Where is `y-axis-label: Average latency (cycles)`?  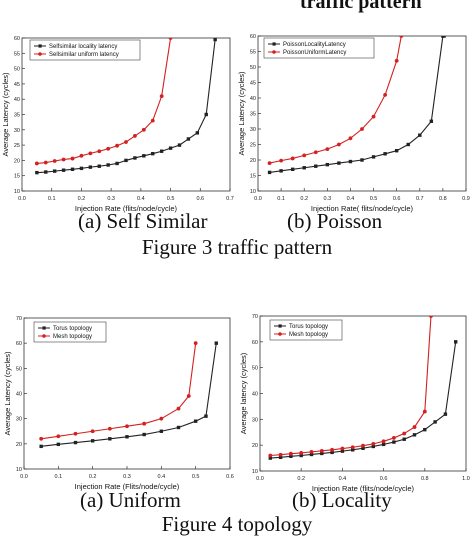 y-axis-label: Average latency (cycles) is located at coordinates (243, 393).